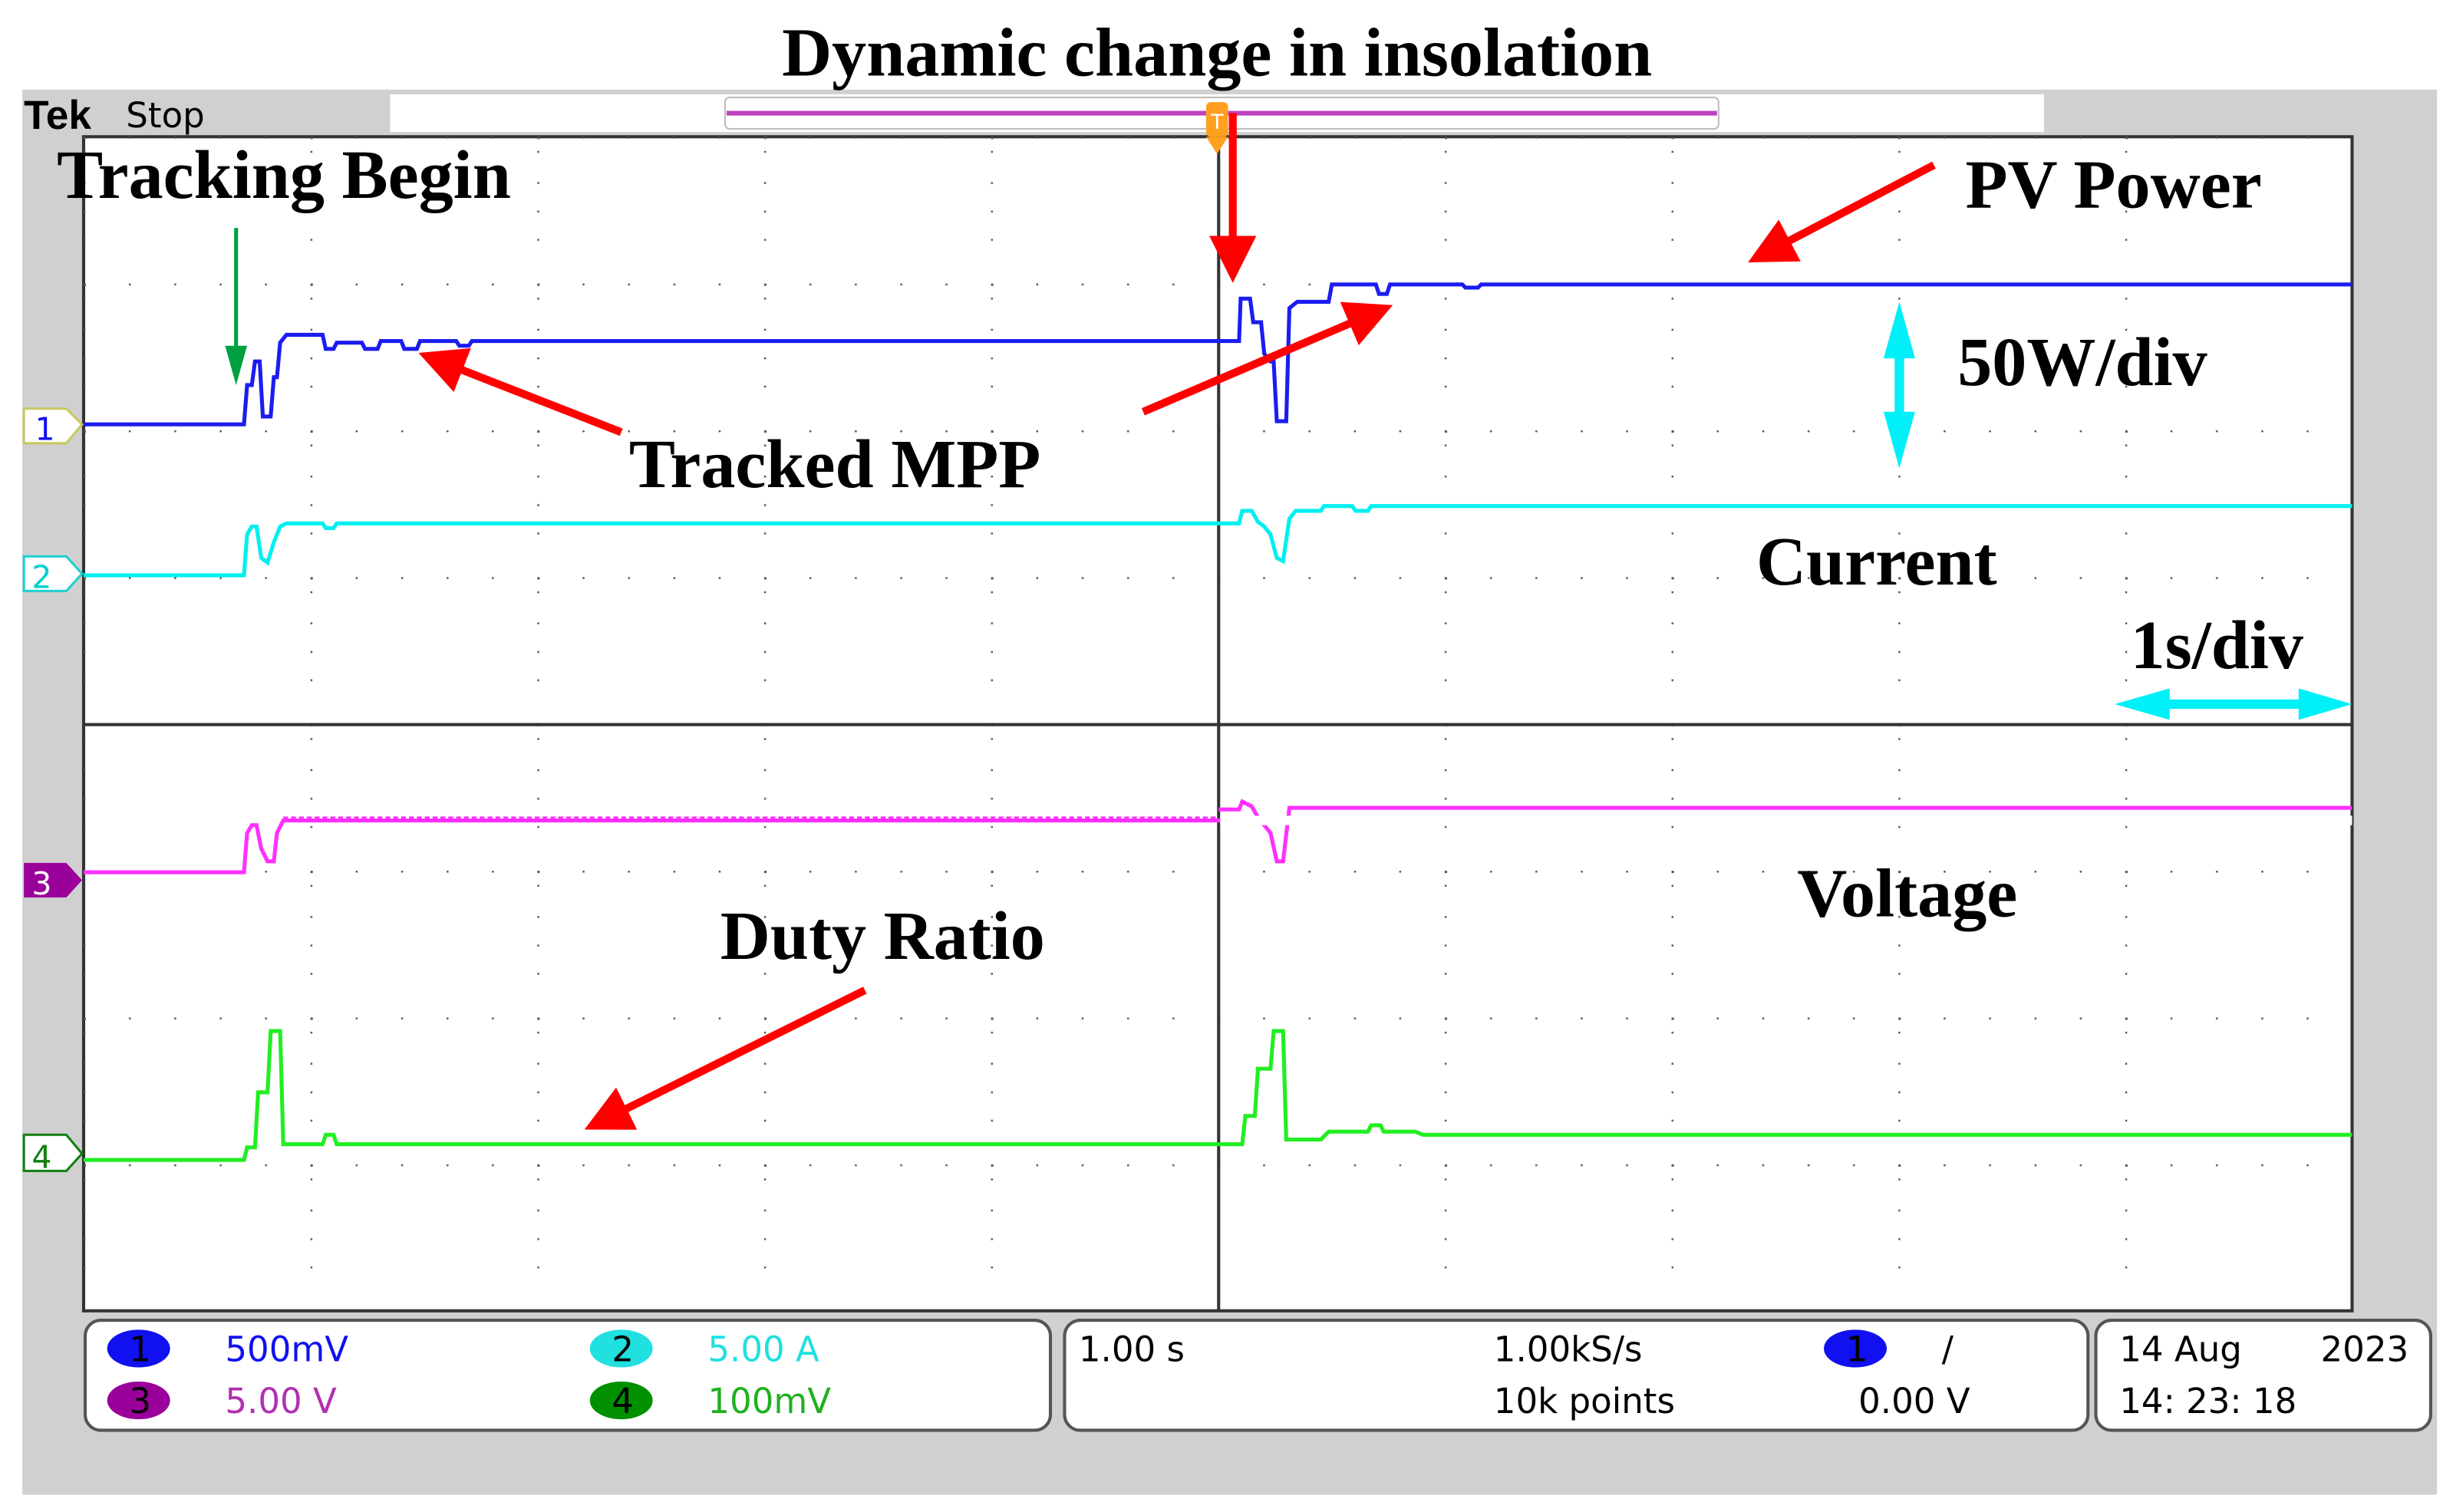 Image resolution: width=2453 pixels, height=1512 pixels. Describe the element at coordinates (1948, 1349) in the screenshot. I see `trigger-slope-icon: /` at that location.